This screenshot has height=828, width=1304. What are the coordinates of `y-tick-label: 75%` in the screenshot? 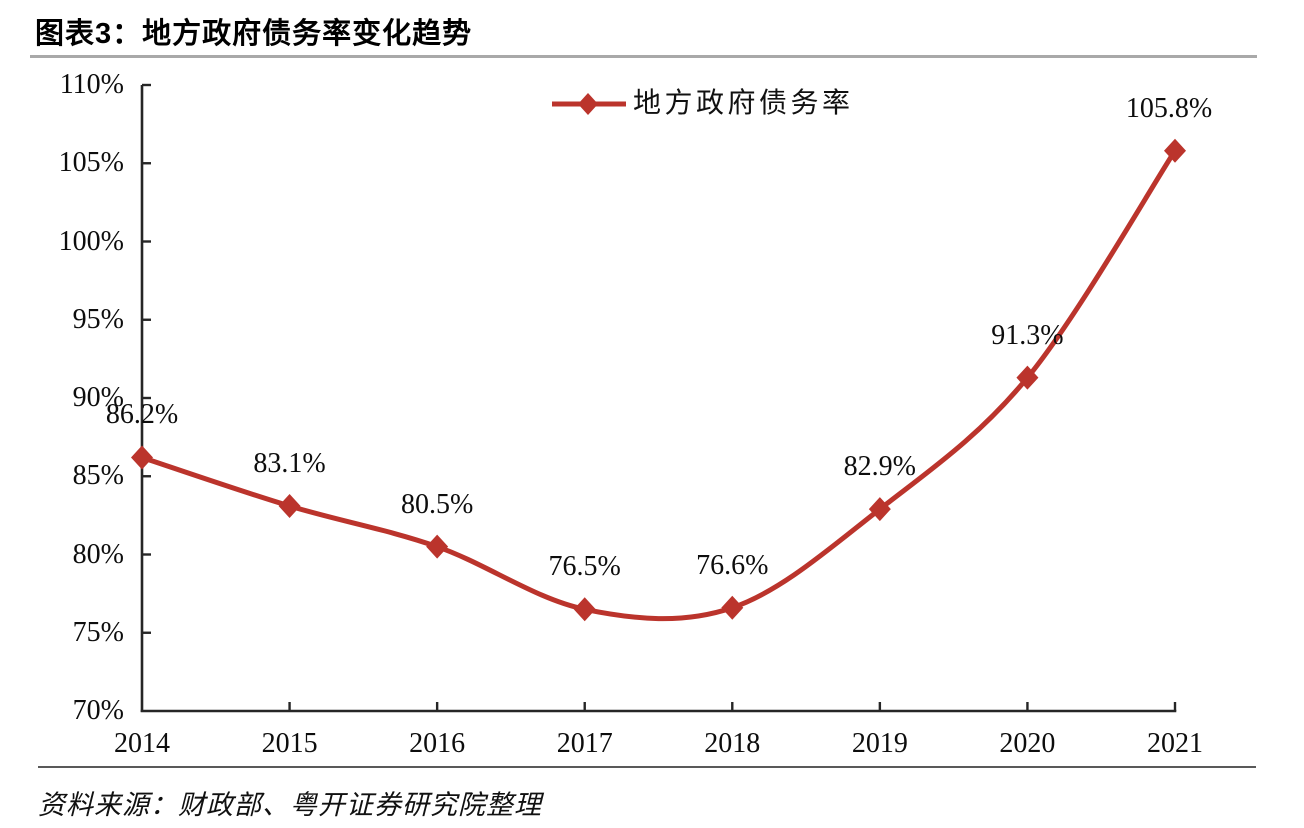 It's located at (98, 632).